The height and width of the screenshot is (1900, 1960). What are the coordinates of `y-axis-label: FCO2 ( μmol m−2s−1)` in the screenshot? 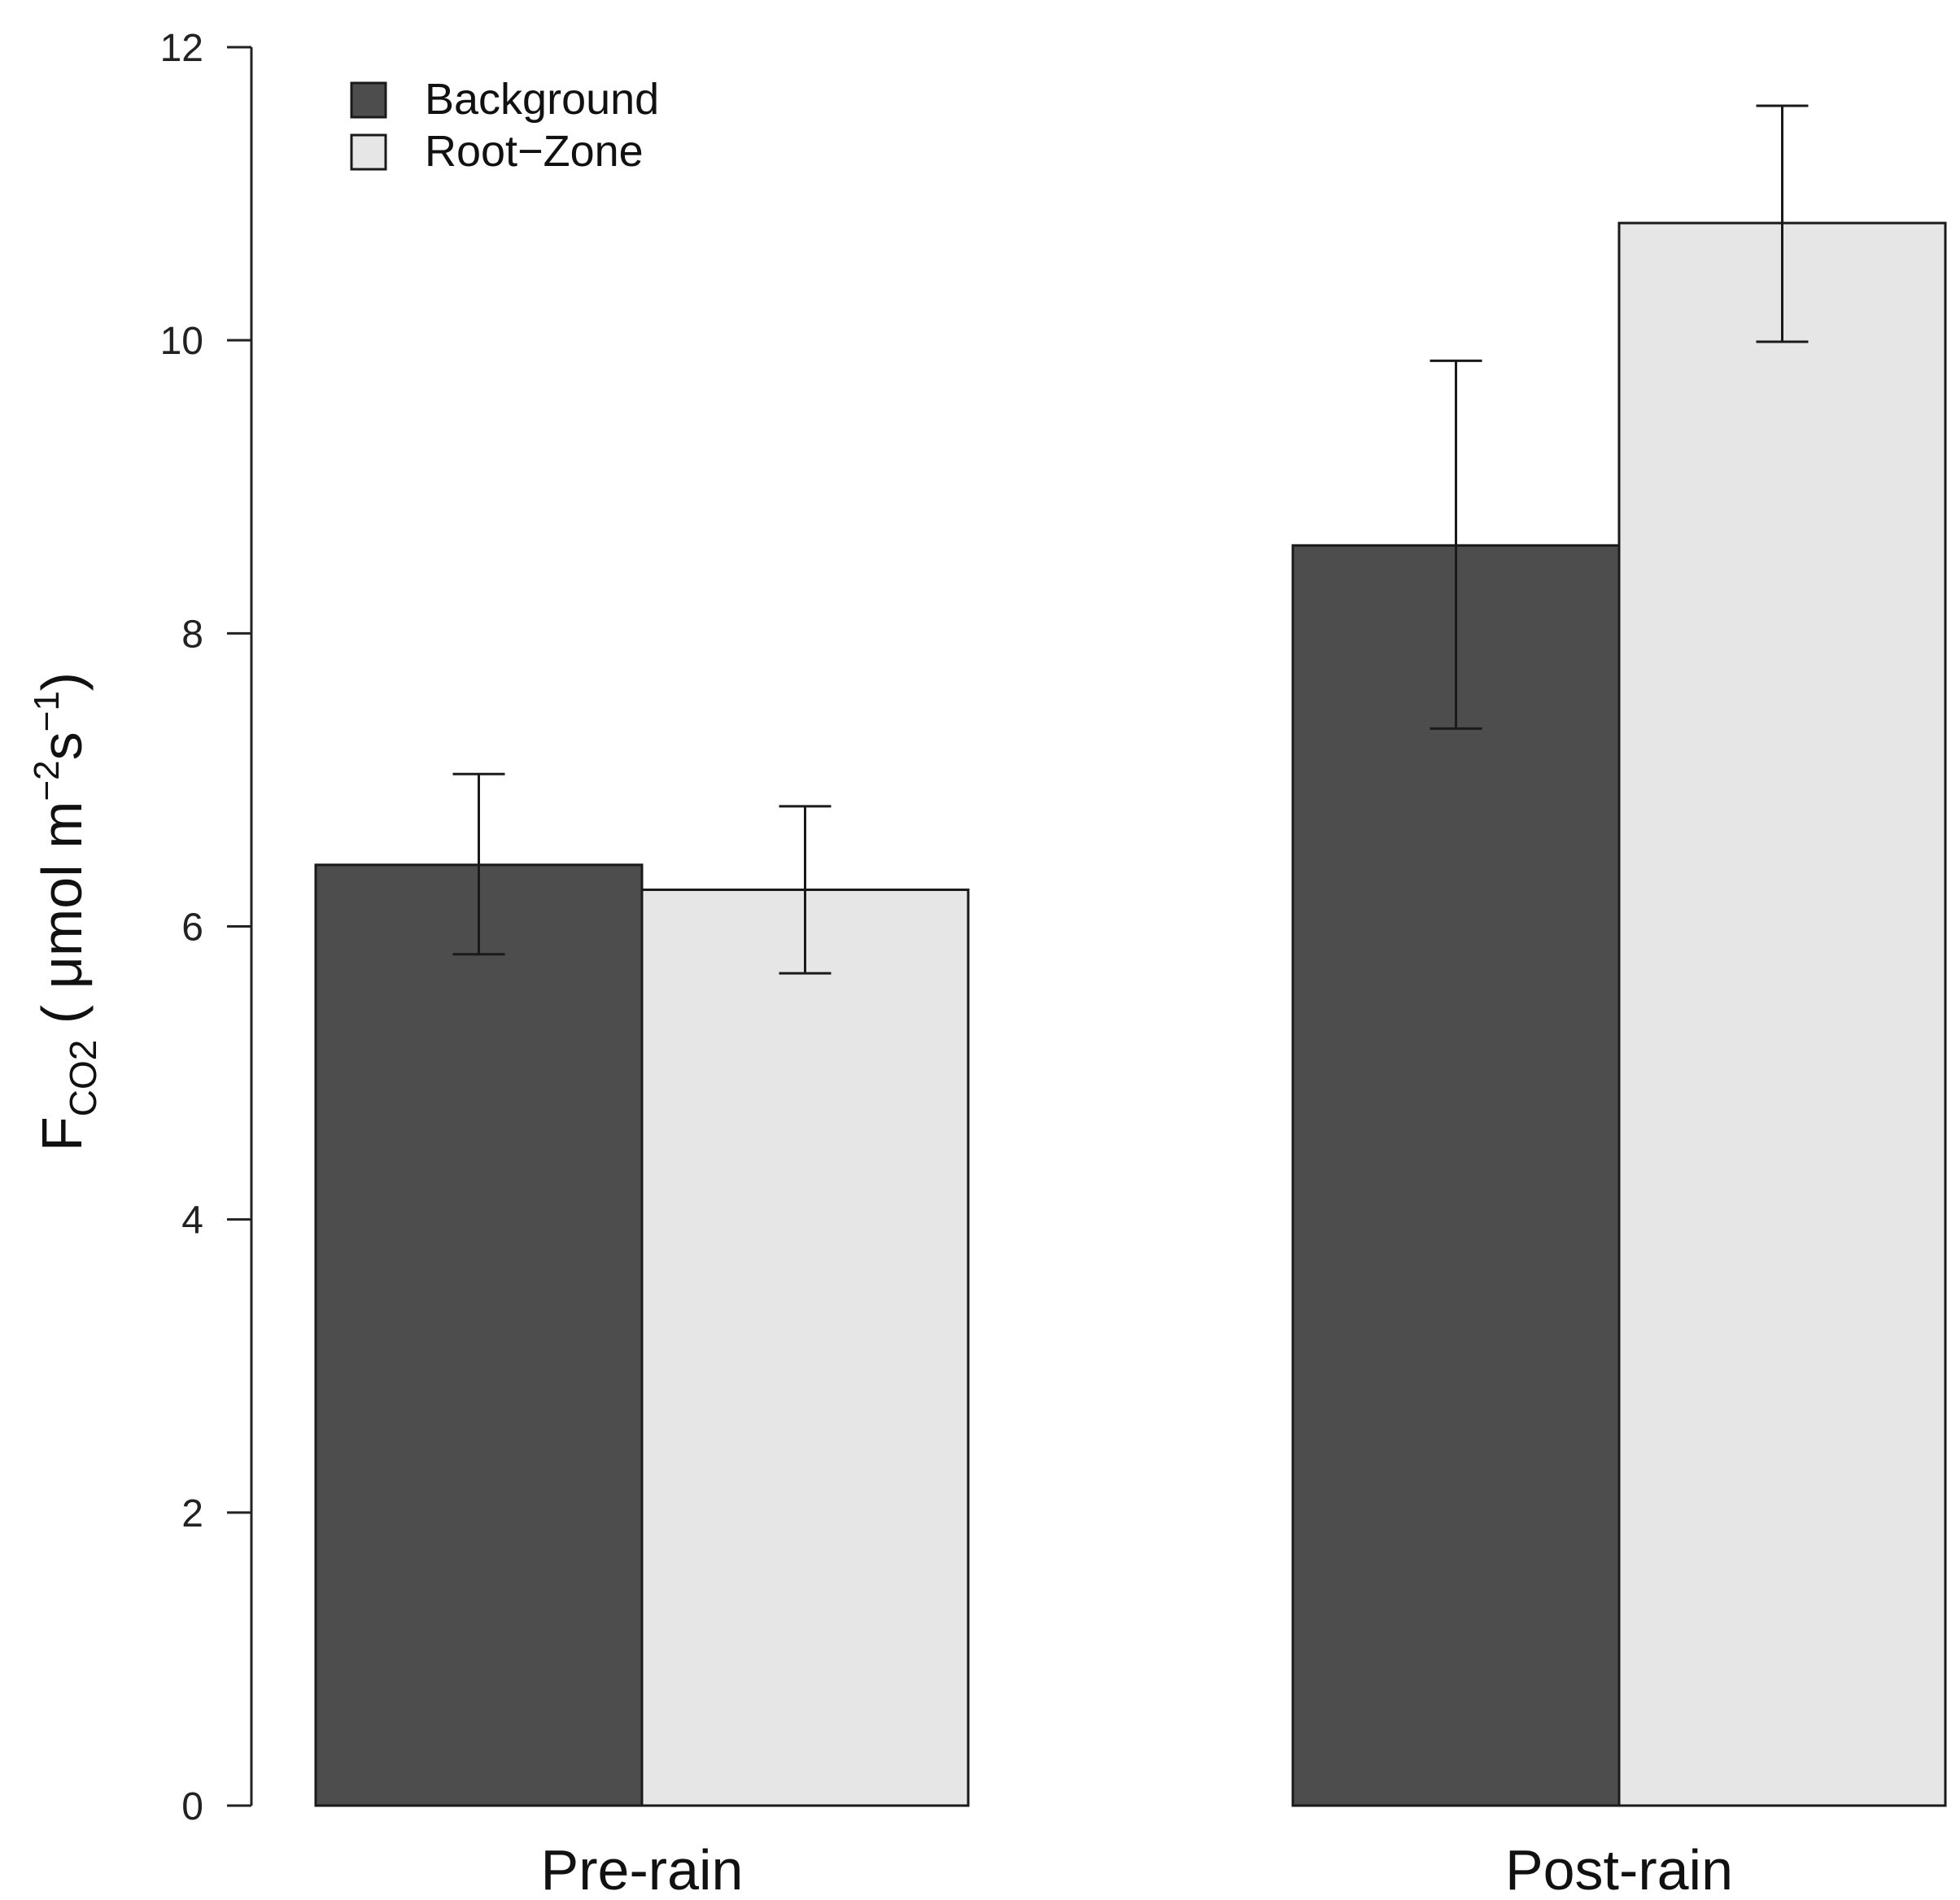 It's located at (65, 912).